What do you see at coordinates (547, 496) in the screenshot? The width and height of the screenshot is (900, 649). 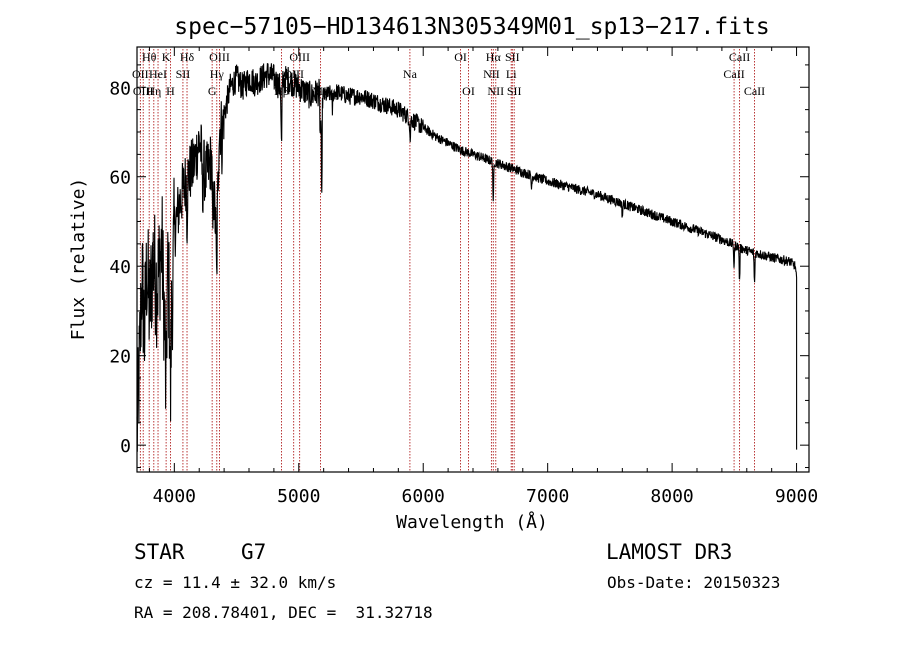 I see `x-tick-label: 7000` at bounding box center [547, 496].